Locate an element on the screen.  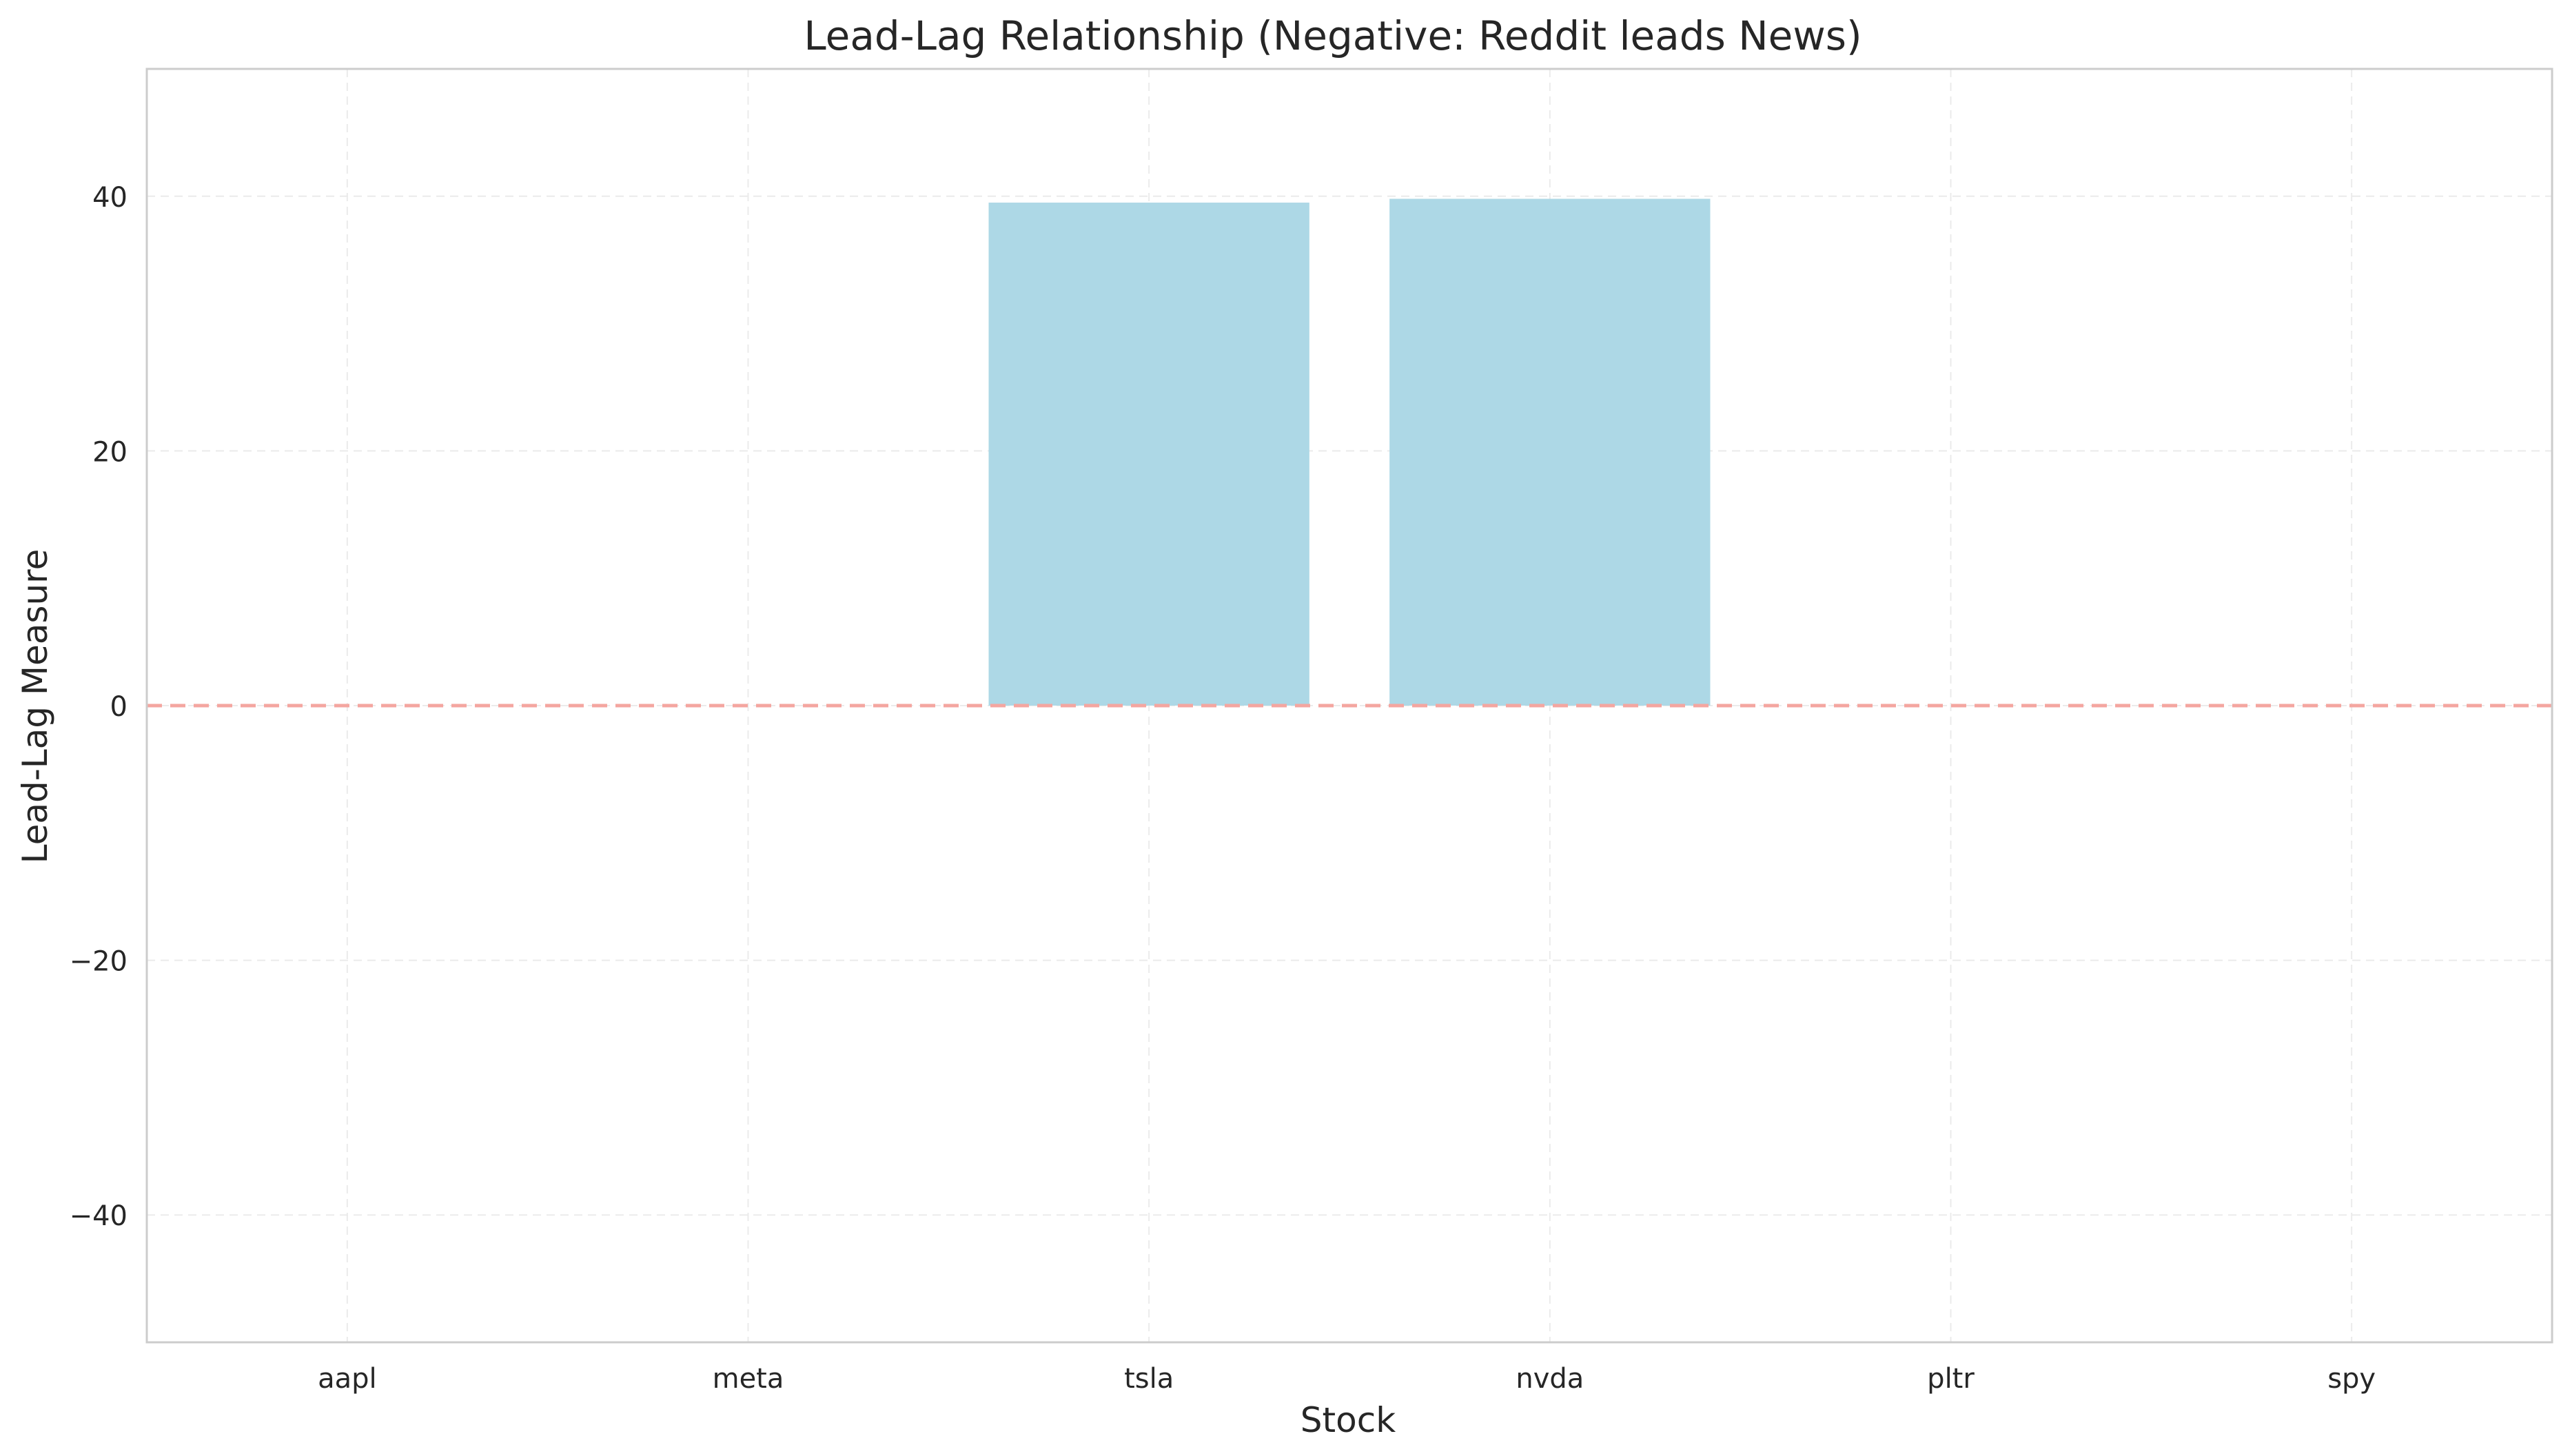
x-tick-label-spy: spy is located at coordinates (2351, 1379).